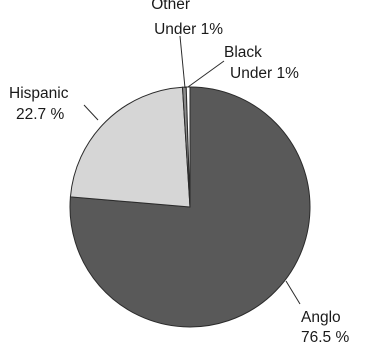 The width and height of the screenshot is (371, 345). I want to click on leader-line-black, so click(206, 74).